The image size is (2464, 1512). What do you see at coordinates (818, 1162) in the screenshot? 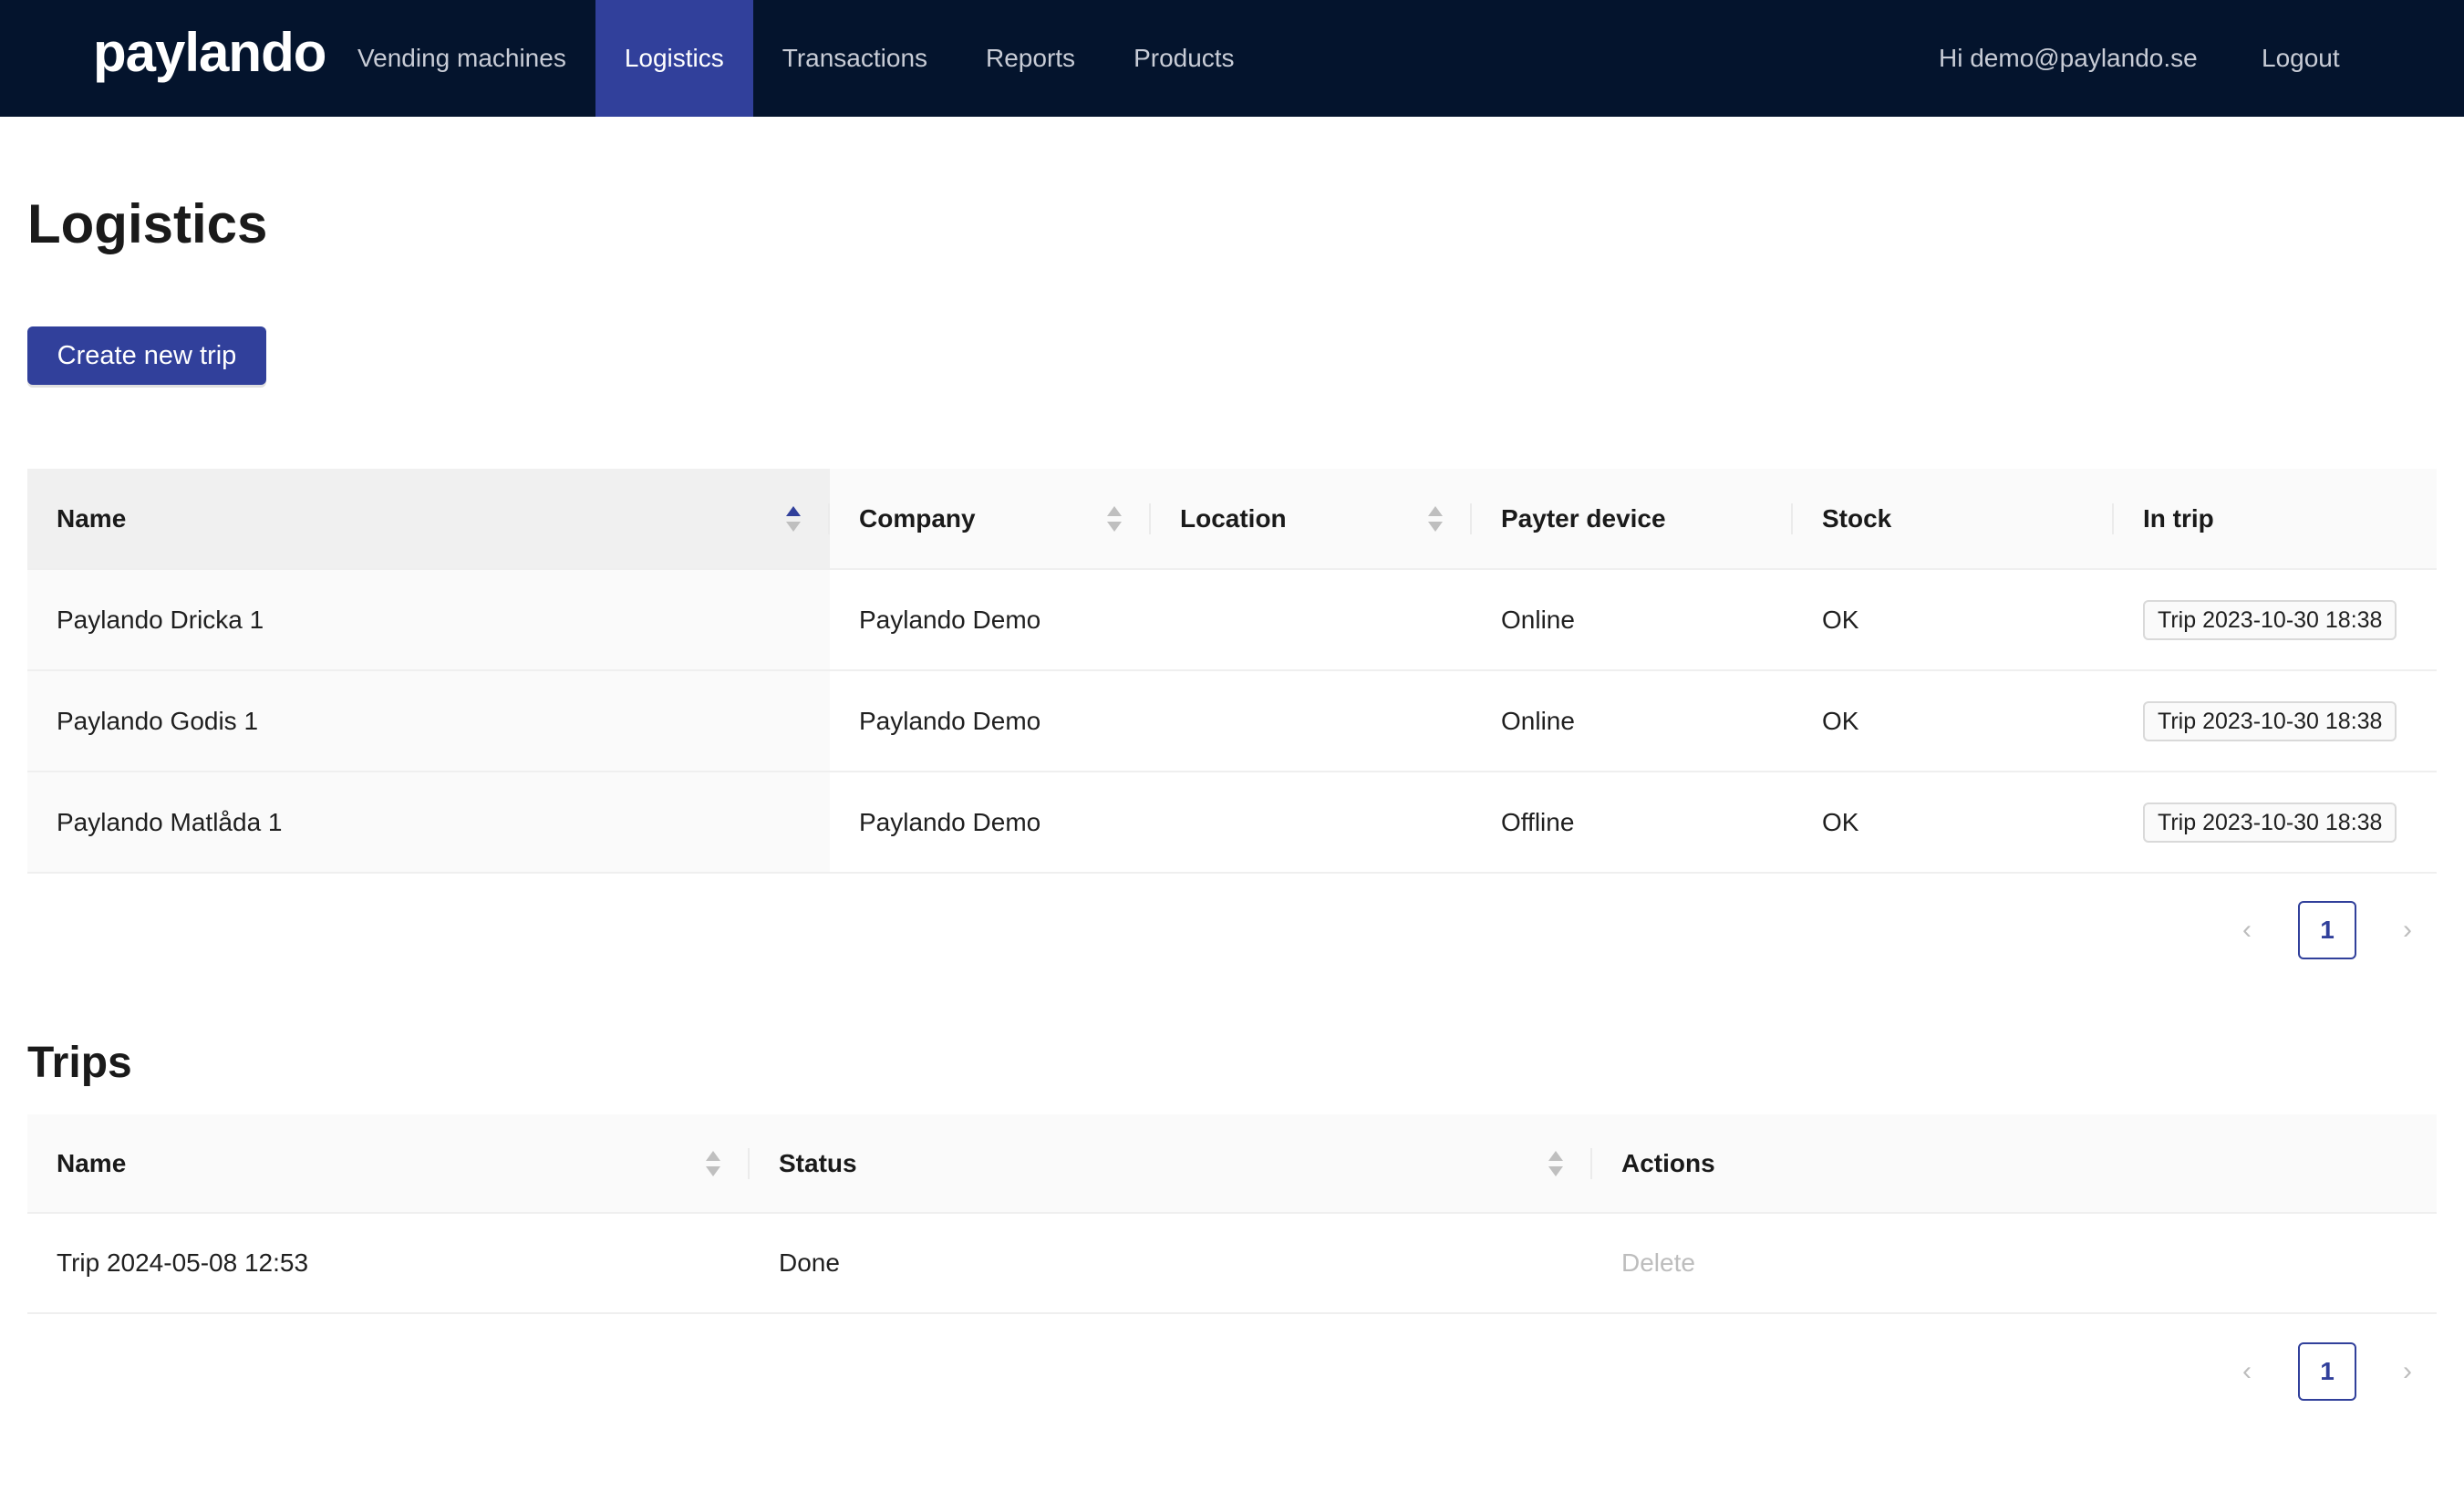
I see `column-header-label: Status` at bounding box center [818, 1162].